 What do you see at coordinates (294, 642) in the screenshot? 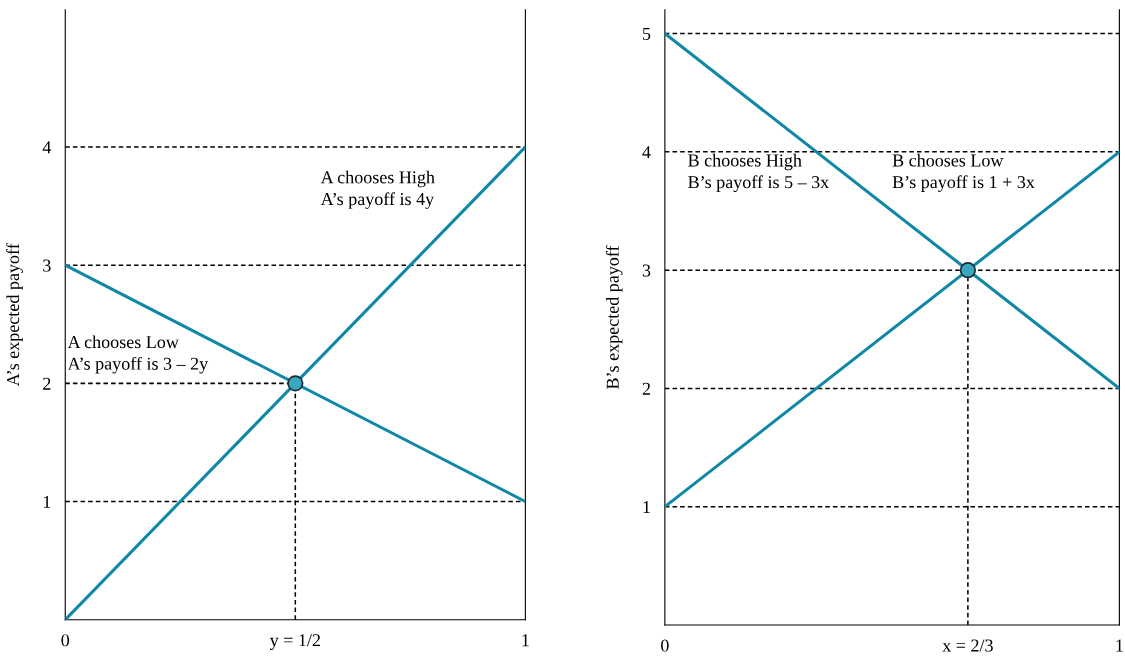
I see `x-tick-label: y = 1/2` at bounding box center [294, 642].